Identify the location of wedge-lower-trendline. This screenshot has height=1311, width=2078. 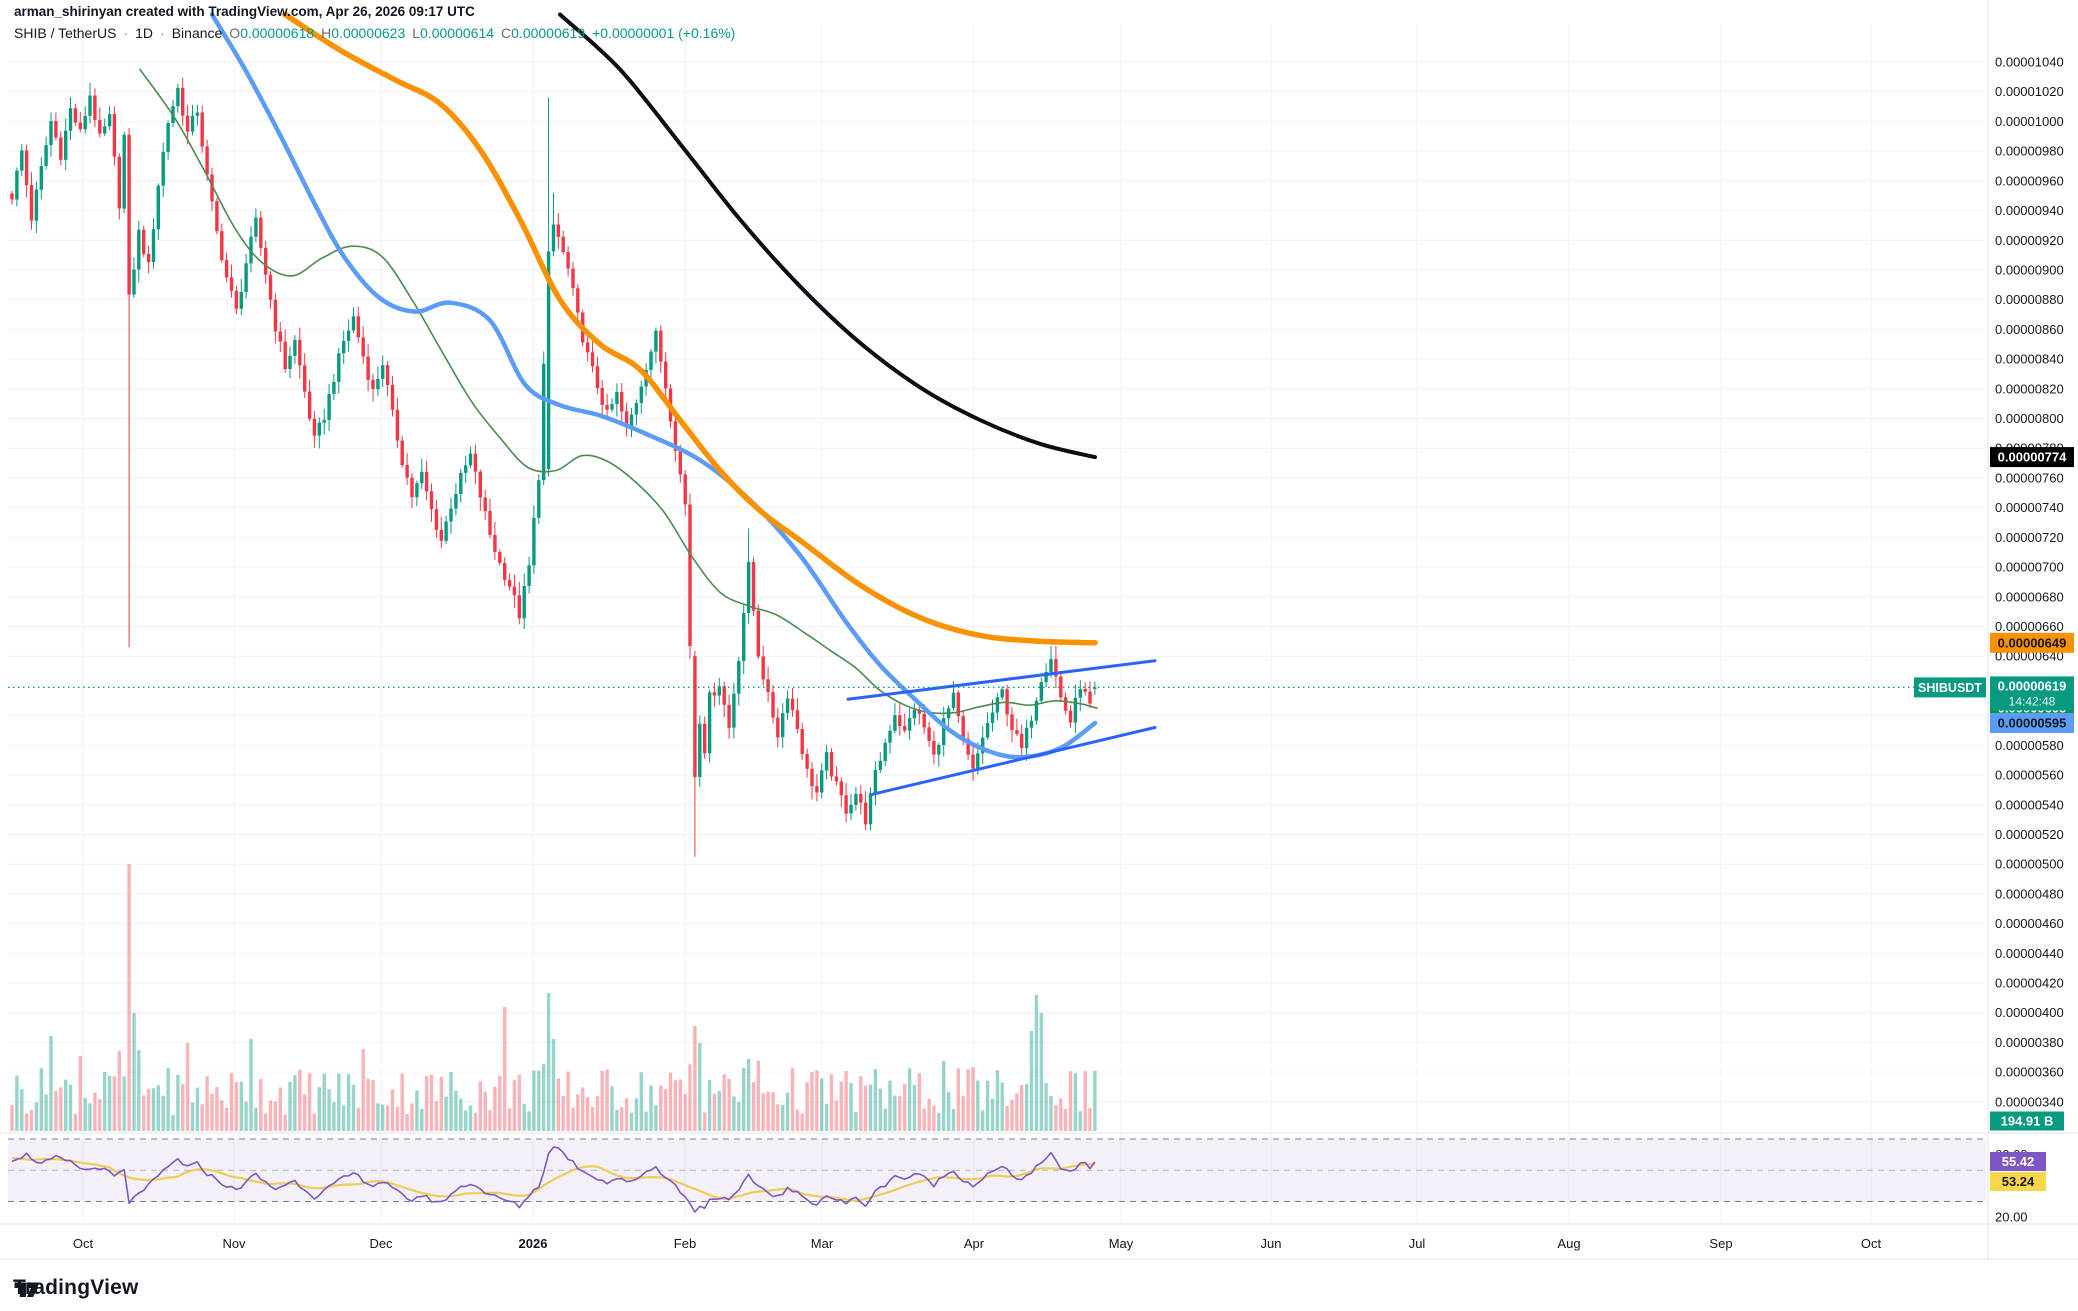
(1013, 761).